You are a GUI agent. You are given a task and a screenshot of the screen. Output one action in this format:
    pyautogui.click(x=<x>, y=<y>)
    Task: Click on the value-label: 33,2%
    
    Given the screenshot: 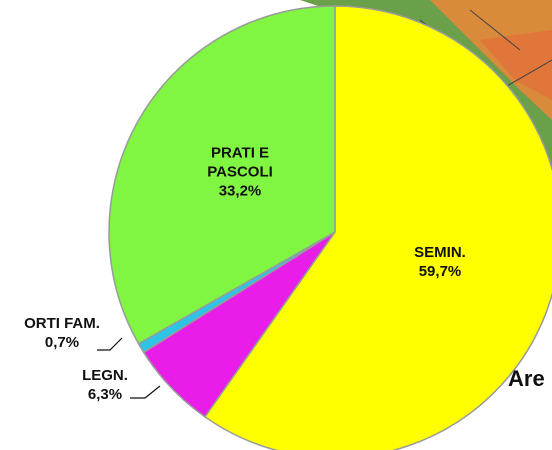 What is the action you would take?
    pyautogui.click(x=240, y=191)
    